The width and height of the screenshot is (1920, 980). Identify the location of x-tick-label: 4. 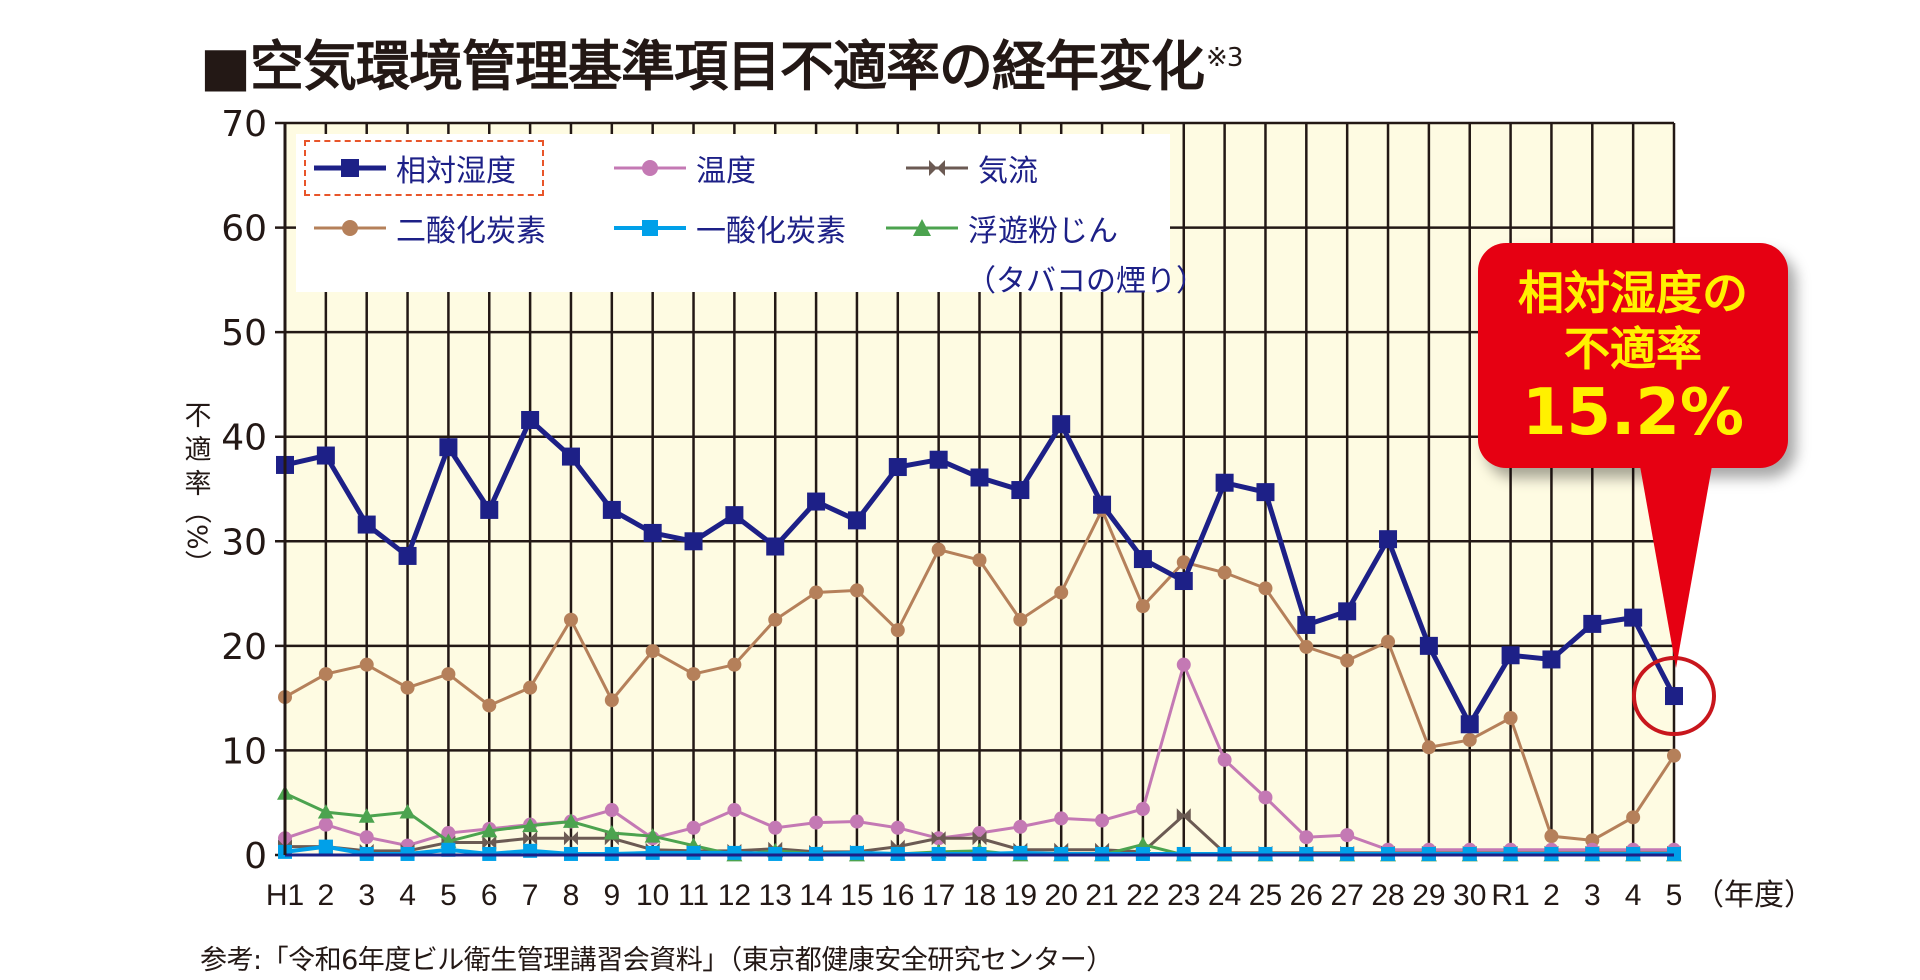
(1633, 895).